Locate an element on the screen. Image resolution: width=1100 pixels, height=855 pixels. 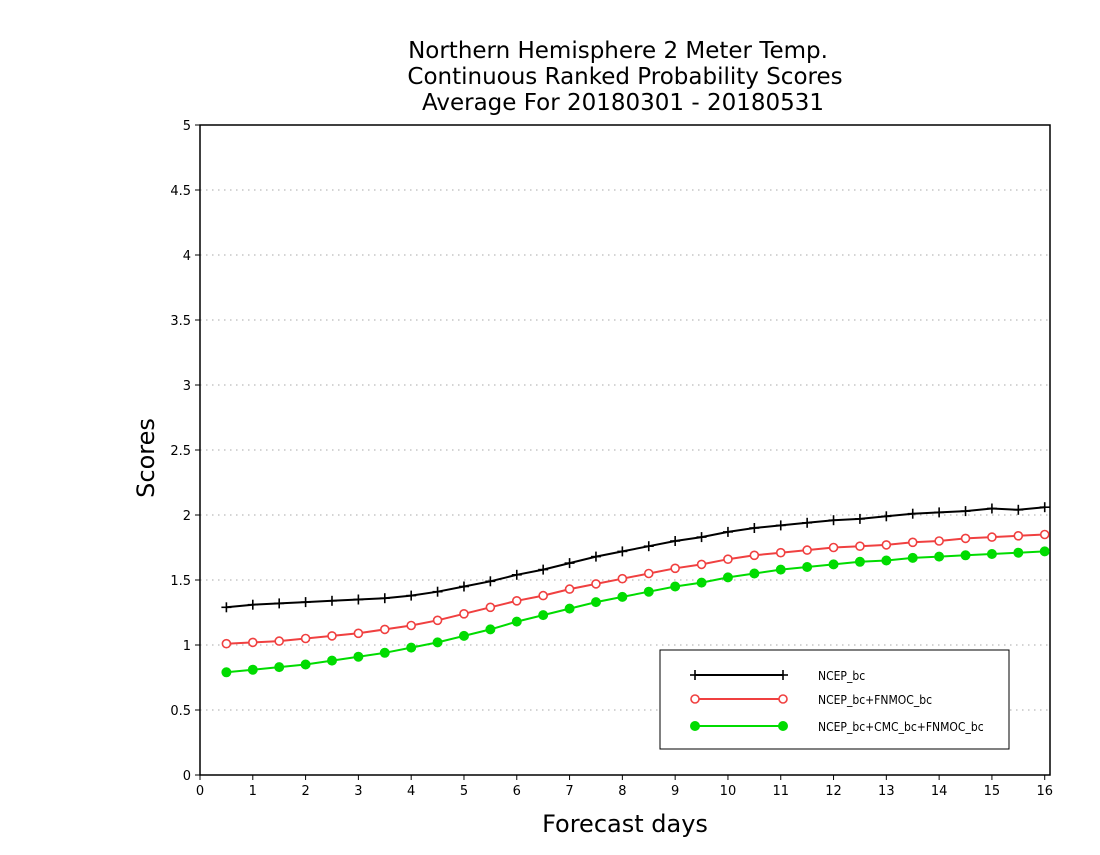
legend-swatch-ncep-fnmoc is located at coordinates (739, 699).